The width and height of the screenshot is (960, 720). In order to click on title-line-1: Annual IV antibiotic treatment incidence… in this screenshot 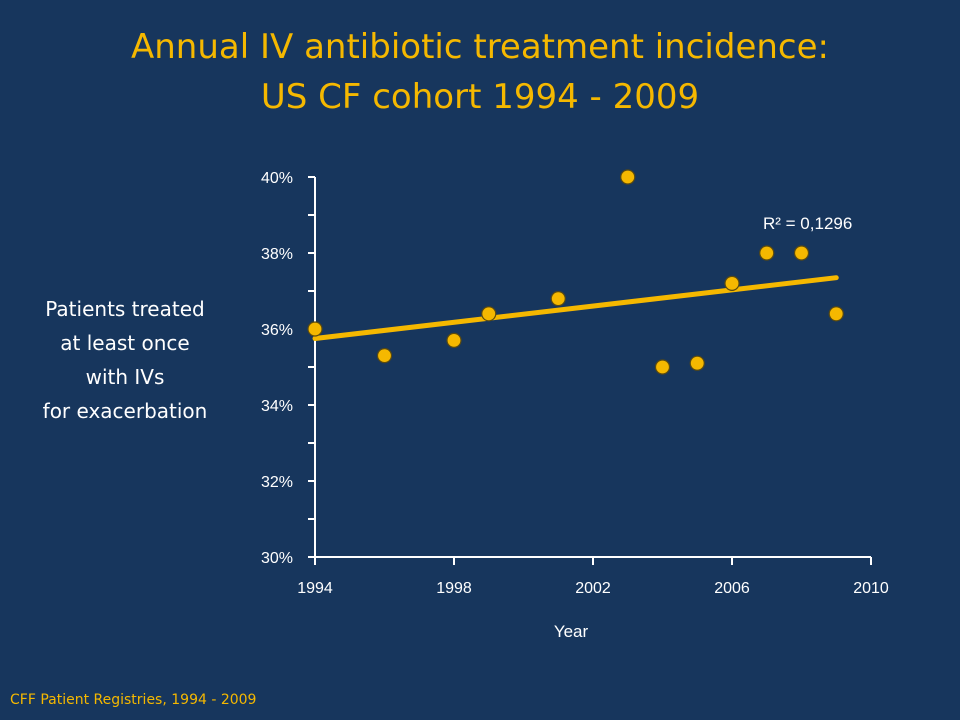, I will do `click(480, 47)`.